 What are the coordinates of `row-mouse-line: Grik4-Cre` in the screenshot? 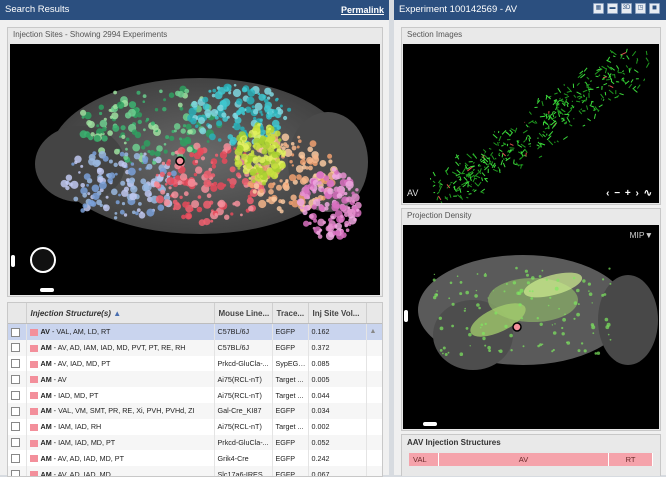 It's located at (243, 458).